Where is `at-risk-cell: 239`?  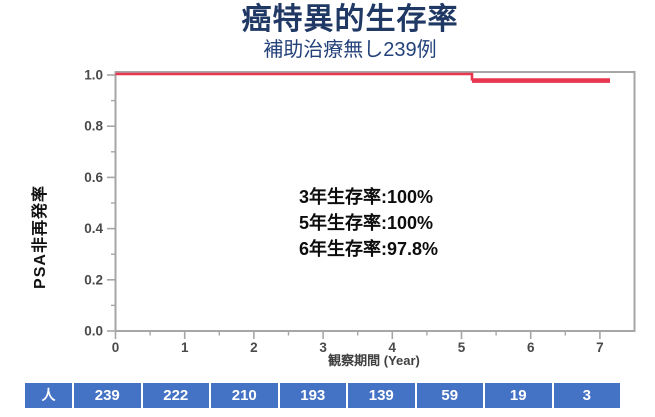
at-risk-cell: 239 is located at coordinates (107, 395).